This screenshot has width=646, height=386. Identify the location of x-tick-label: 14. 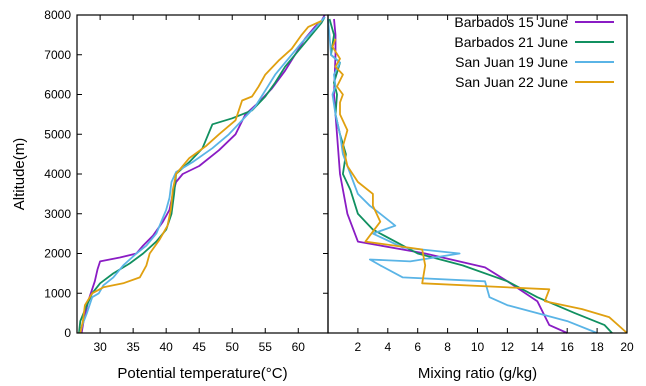
(538, 347).